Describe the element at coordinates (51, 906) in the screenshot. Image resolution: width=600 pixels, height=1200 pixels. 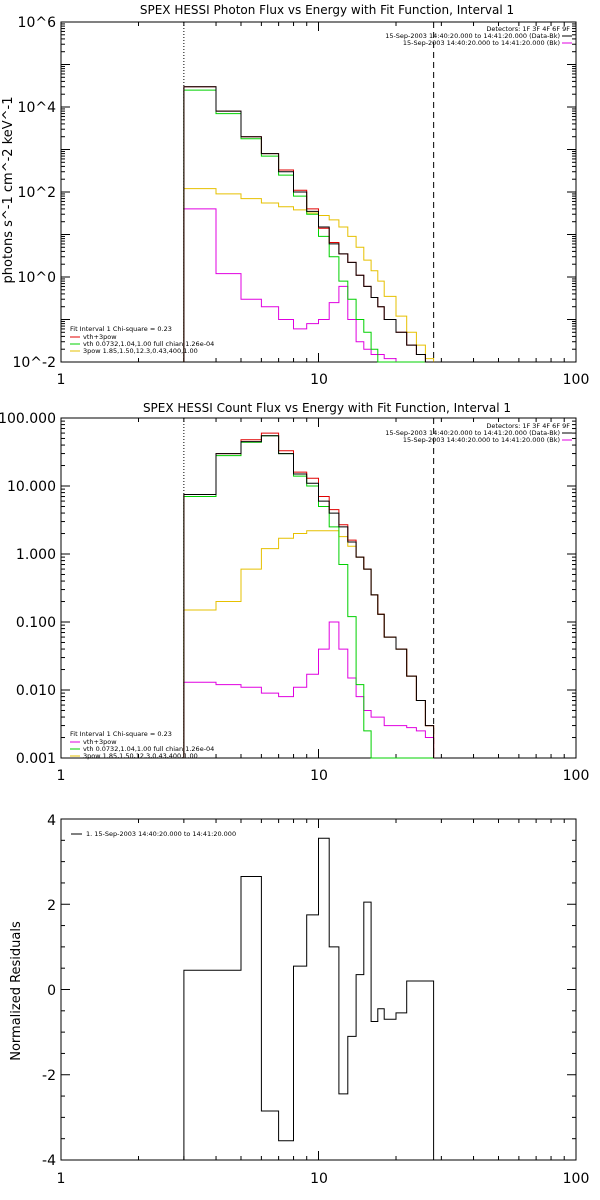
I see `y-tick-label: 2` at that location.